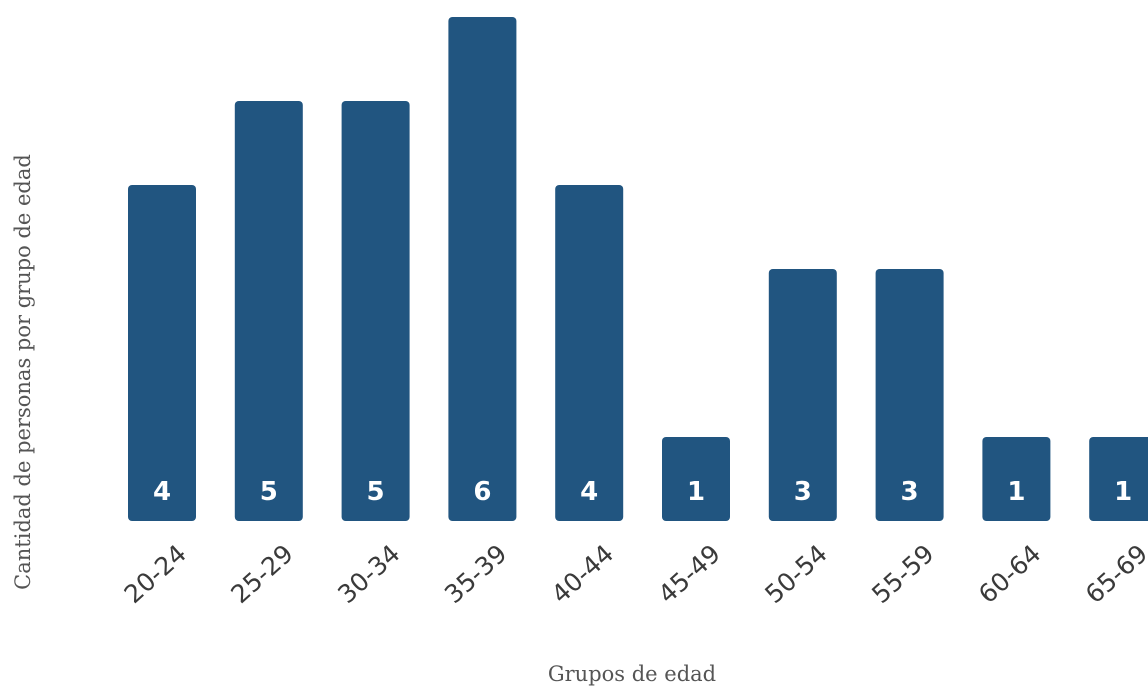 The image size is (1148, 689). Describe the element at coordinates (368, 574) in the screenshot. I see `x-tick-label: 30-34` at that location.